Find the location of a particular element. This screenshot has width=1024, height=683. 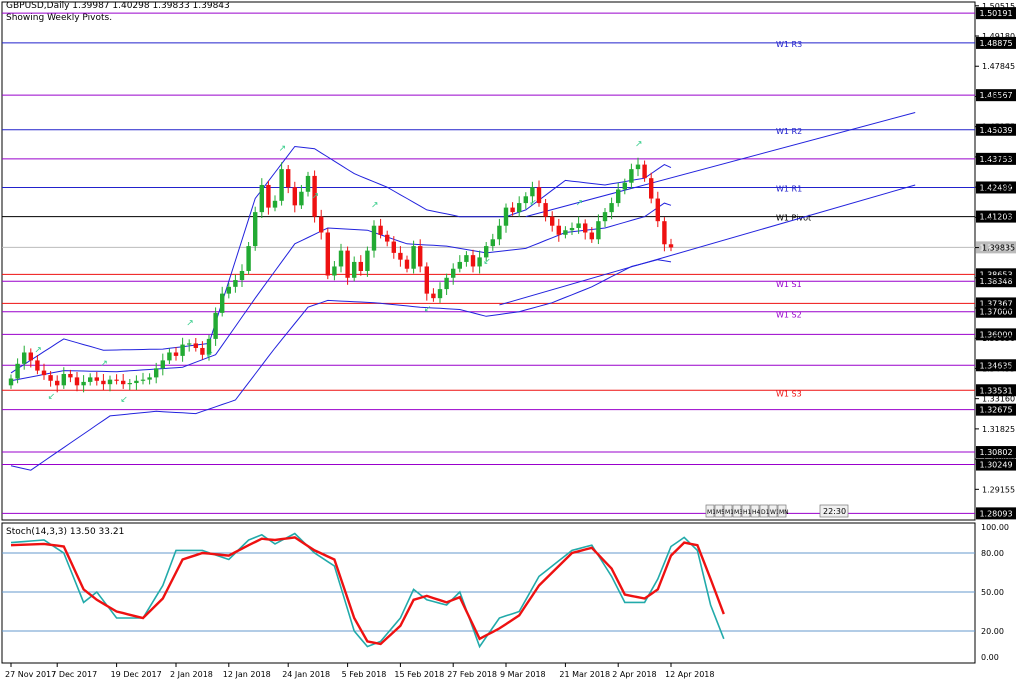

time-tick-label: 12 Apr 2018 is located at coordinates (689, 674).